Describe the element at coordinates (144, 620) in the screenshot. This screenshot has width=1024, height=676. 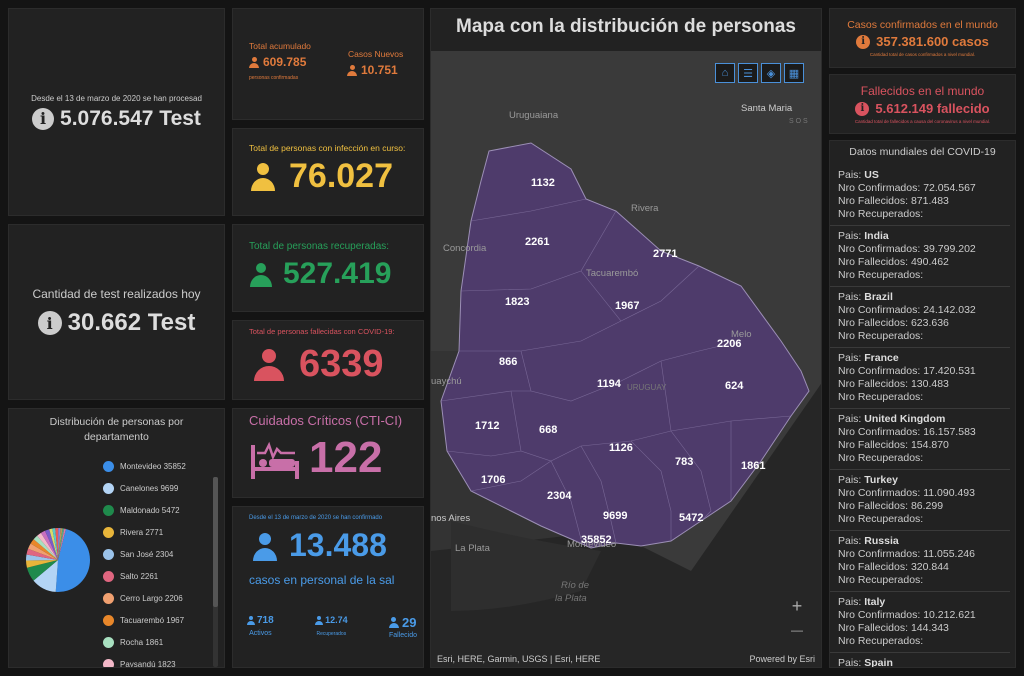
I see `legend-item: Tacuarembó 1967` at that location.